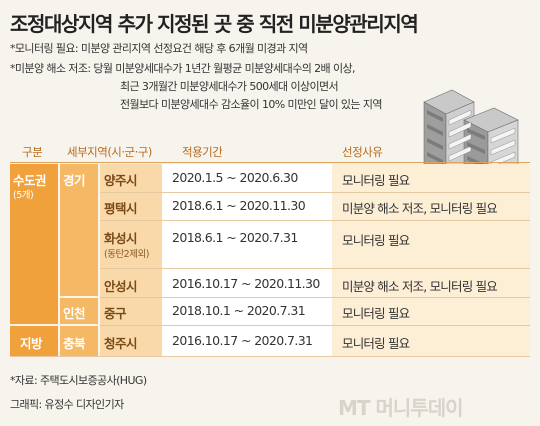 The height and width of the screenshot is (426, 540). I want to click on page-title: 조정대상지역 추가 지정된 곳 중 직전 미분양관리지역, so click(214, 24).